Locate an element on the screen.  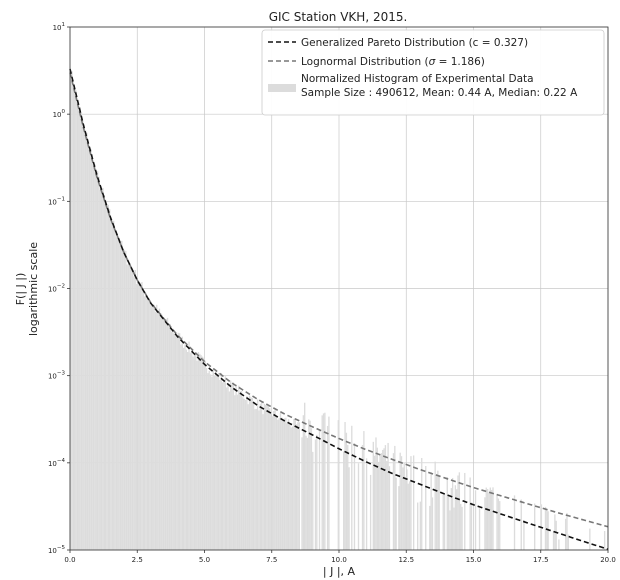
x-tick-label-2: 5.0 is located at coordinates (204, 560).